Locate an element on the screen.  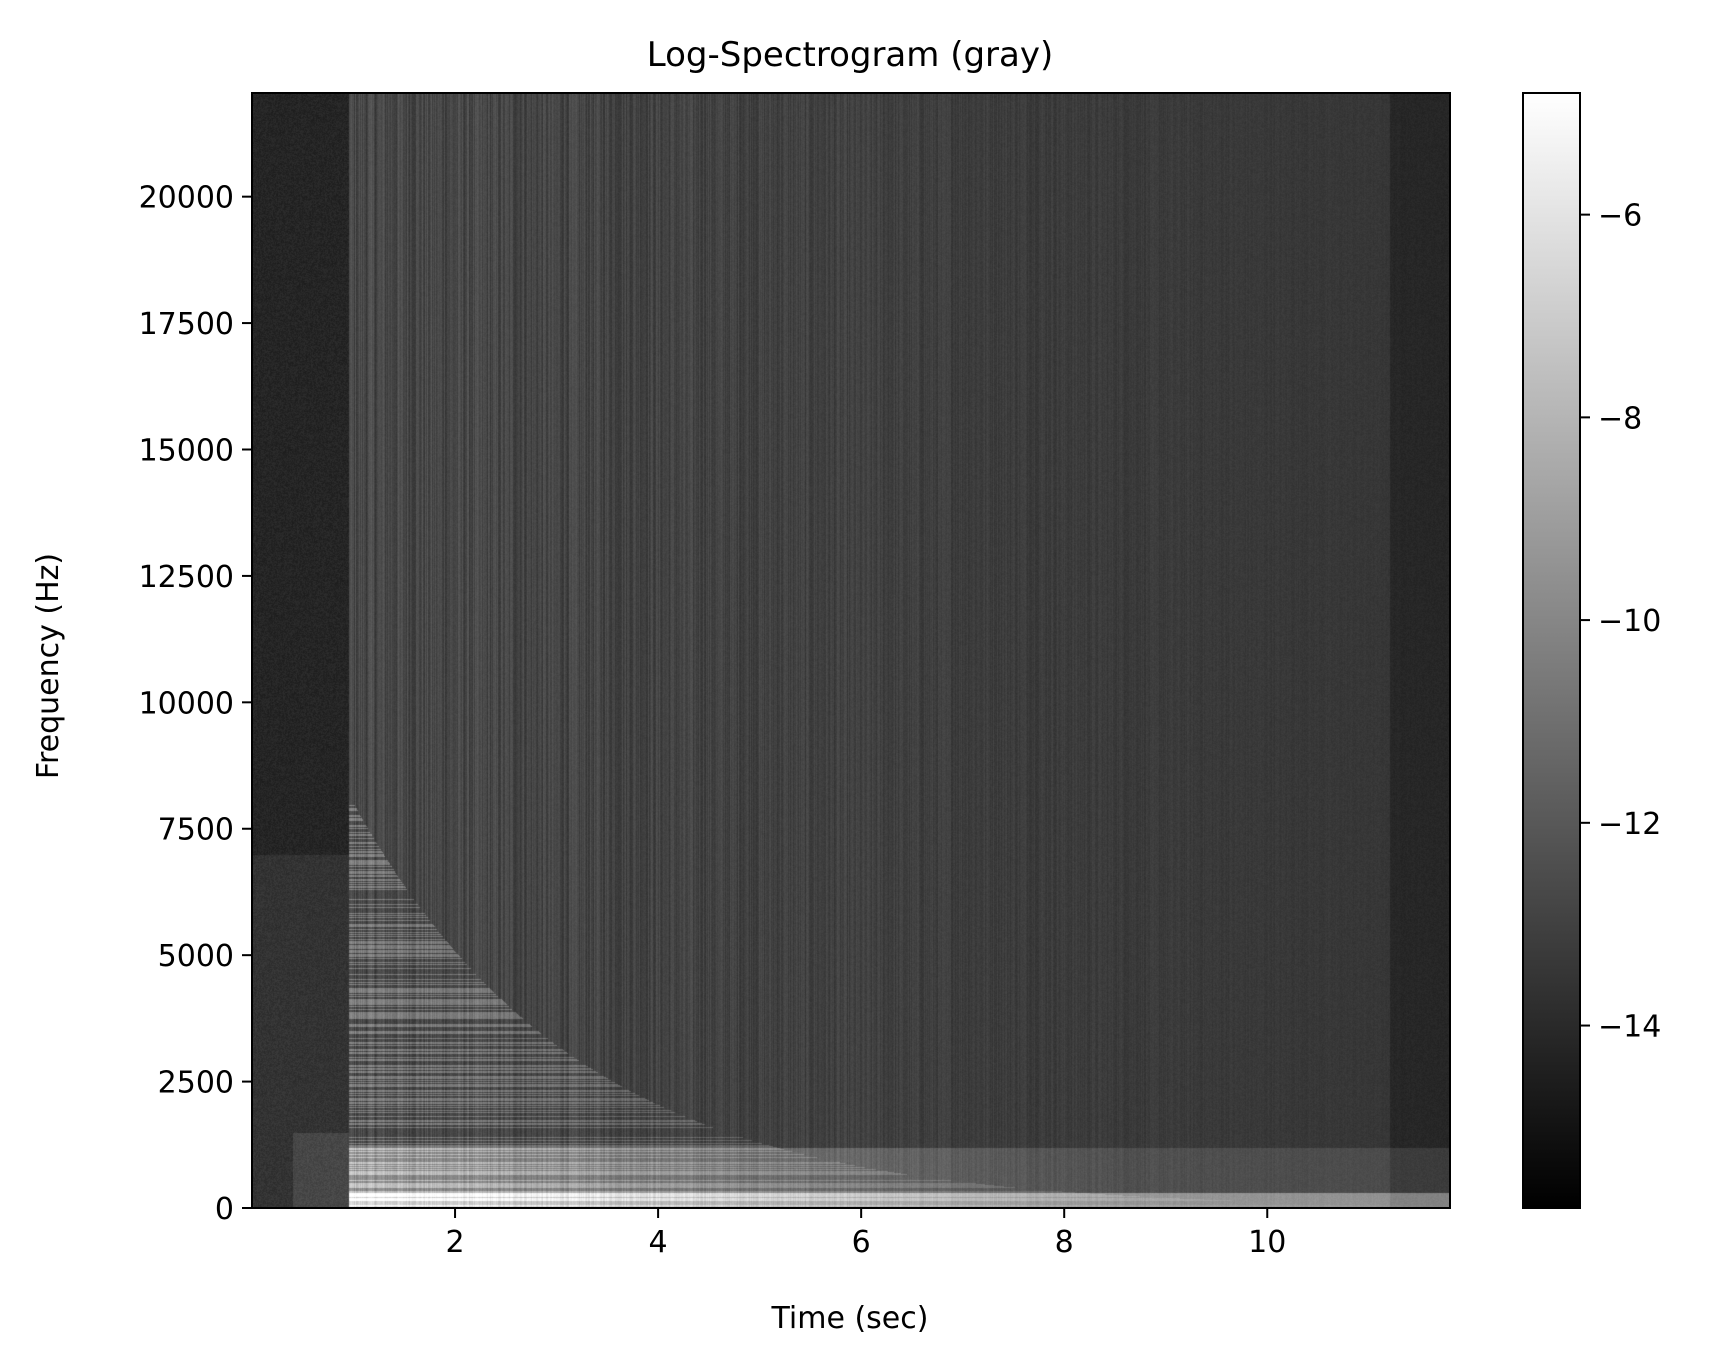
y-tick-label: 0 is located at coordinates (224, 1209).